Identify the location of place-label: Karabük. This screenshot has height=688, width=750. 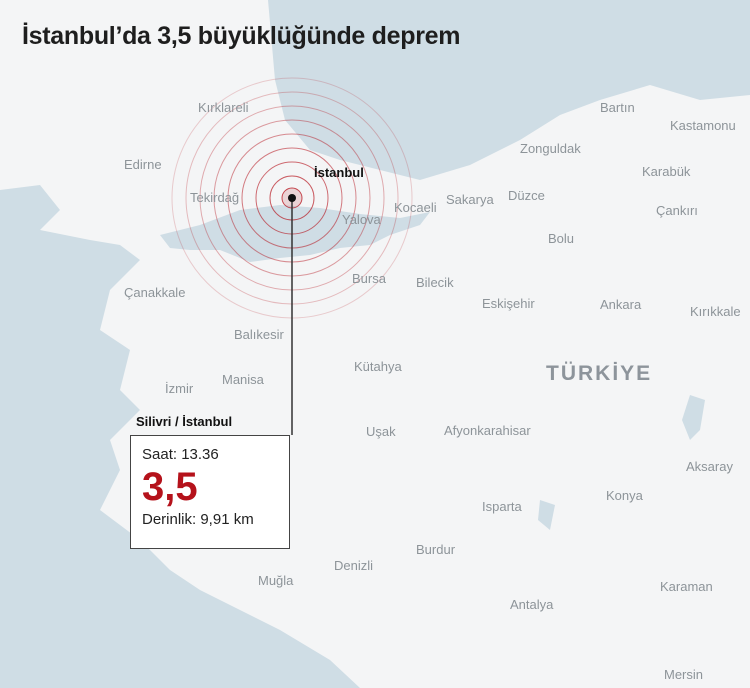
(666, 171).